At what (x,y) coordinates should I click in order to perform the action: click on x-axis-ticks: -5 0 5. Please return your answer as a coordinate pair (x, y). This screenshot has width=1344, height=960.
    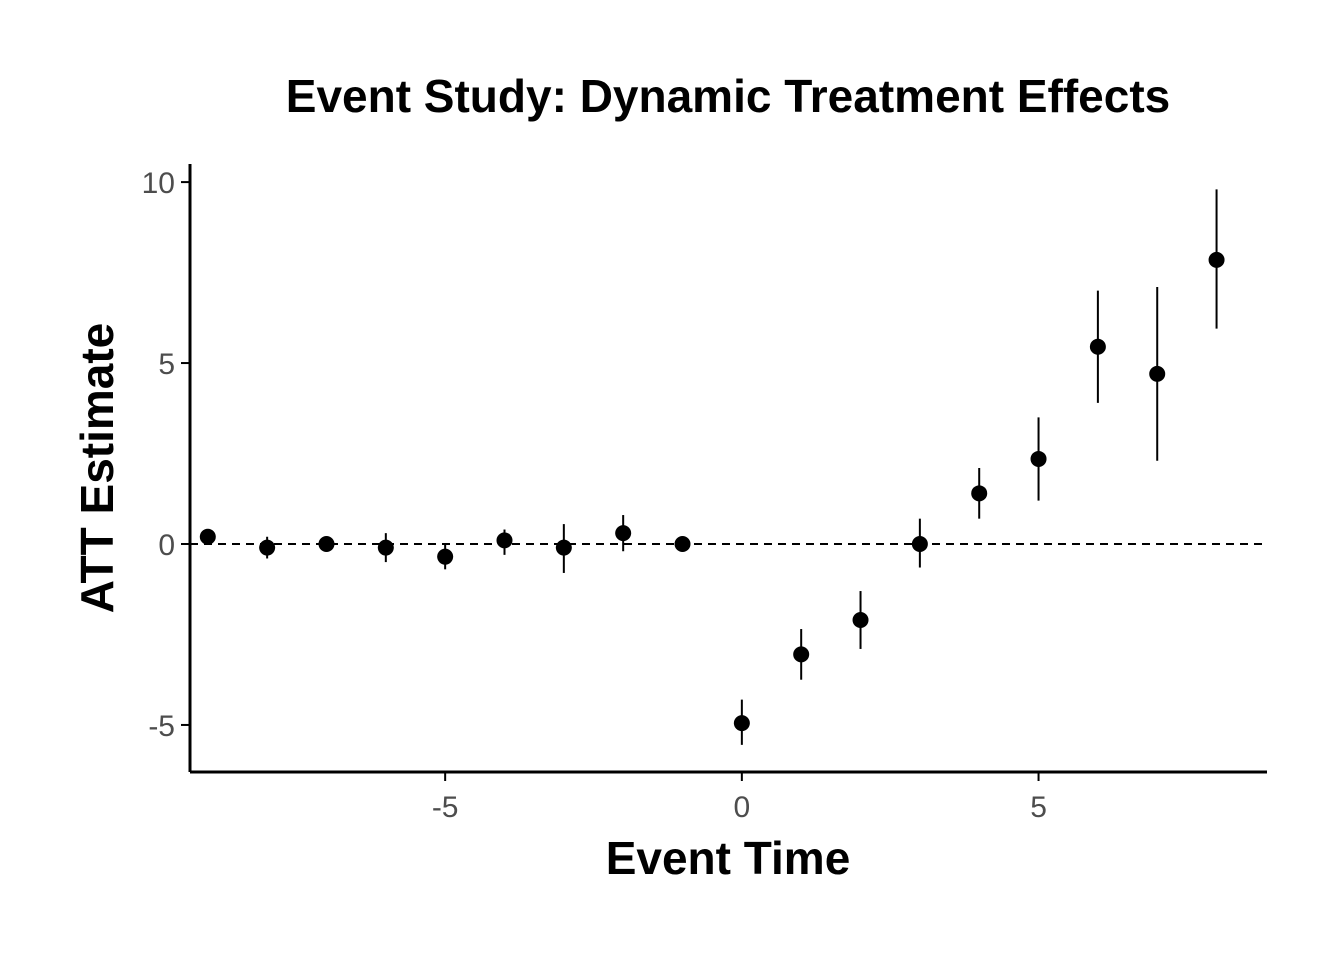
    Looking at the image, I should click on (739, 798).